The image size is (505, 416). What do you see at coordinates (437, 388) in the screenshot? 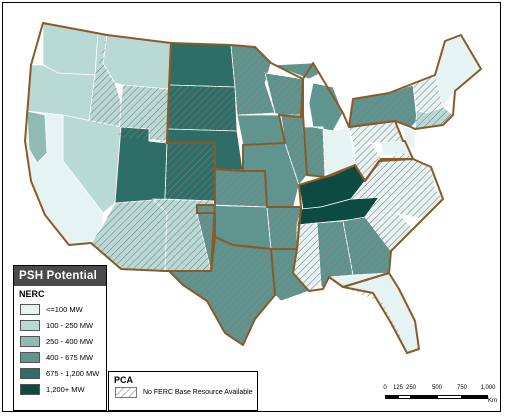
I see `scale-tick-label: 500` at bounding box center [437, 388].